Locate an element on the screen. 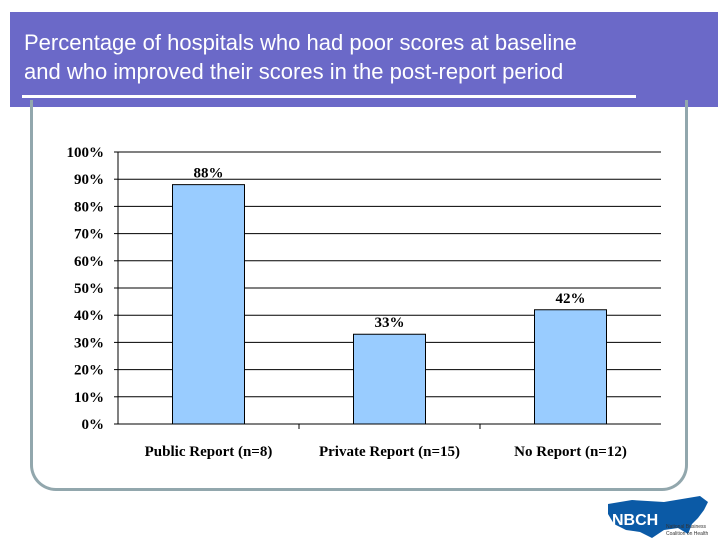 The image size is (720, 540). y-tick-label: 70% is located at coordinates (89, 235).